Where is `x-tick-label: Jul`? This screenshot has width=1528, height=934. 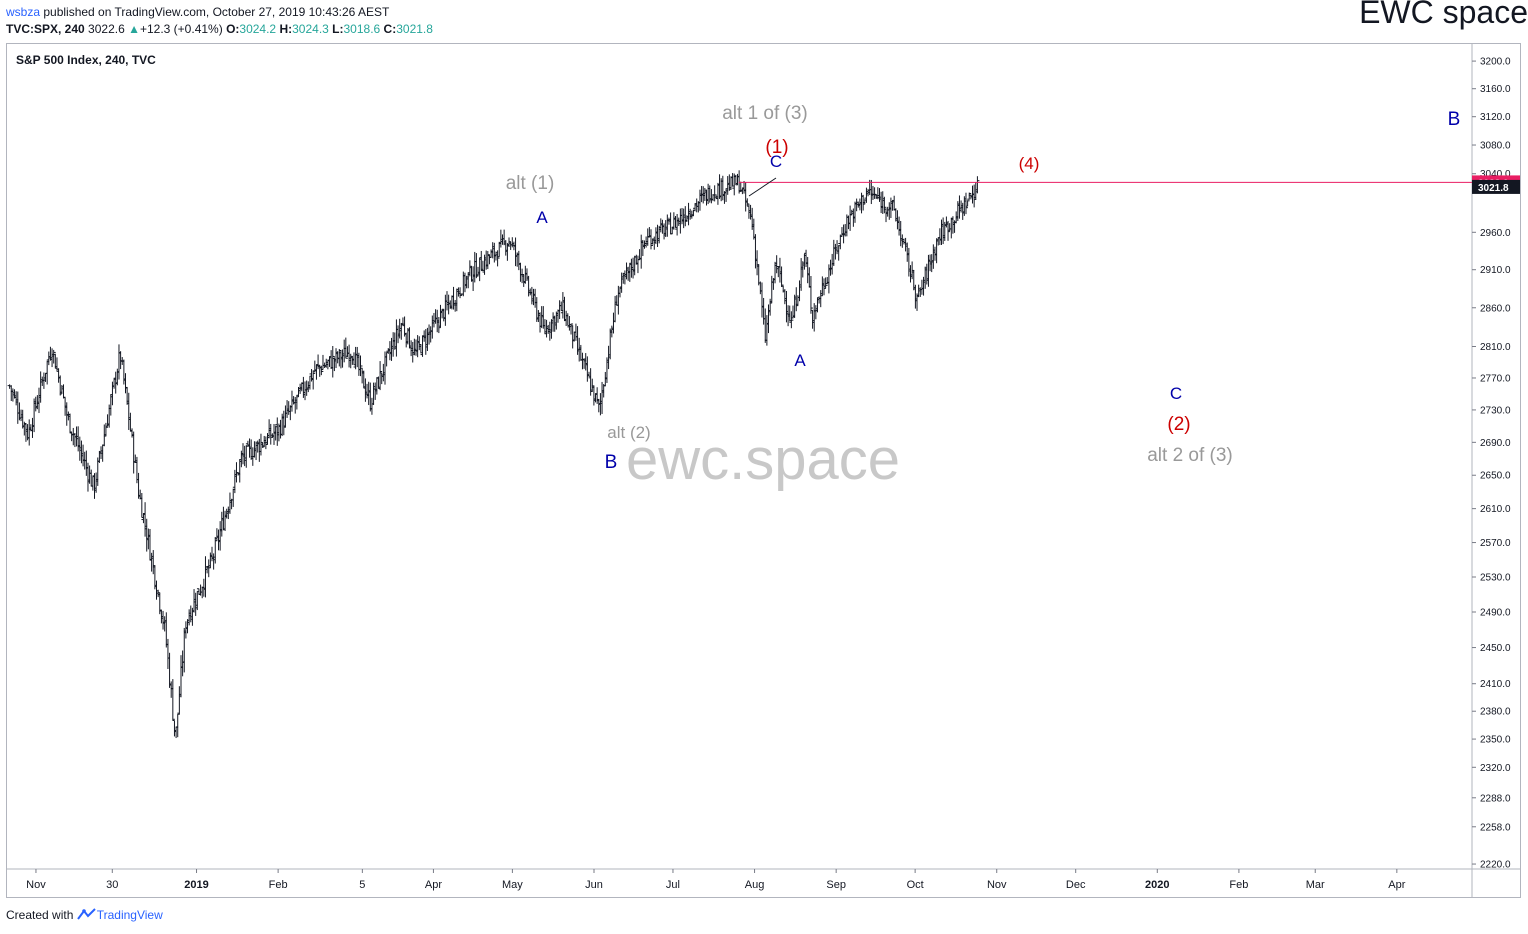 x-tick-label: Jul is located at coordinates (673, 885).